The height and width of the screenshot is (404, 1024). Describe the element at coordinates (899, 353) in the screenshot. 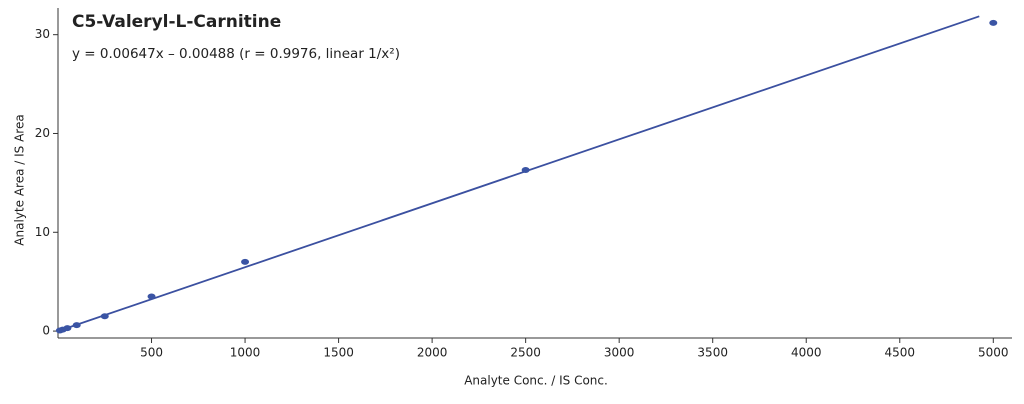

I see `x-tick-label: 4500` at that location.